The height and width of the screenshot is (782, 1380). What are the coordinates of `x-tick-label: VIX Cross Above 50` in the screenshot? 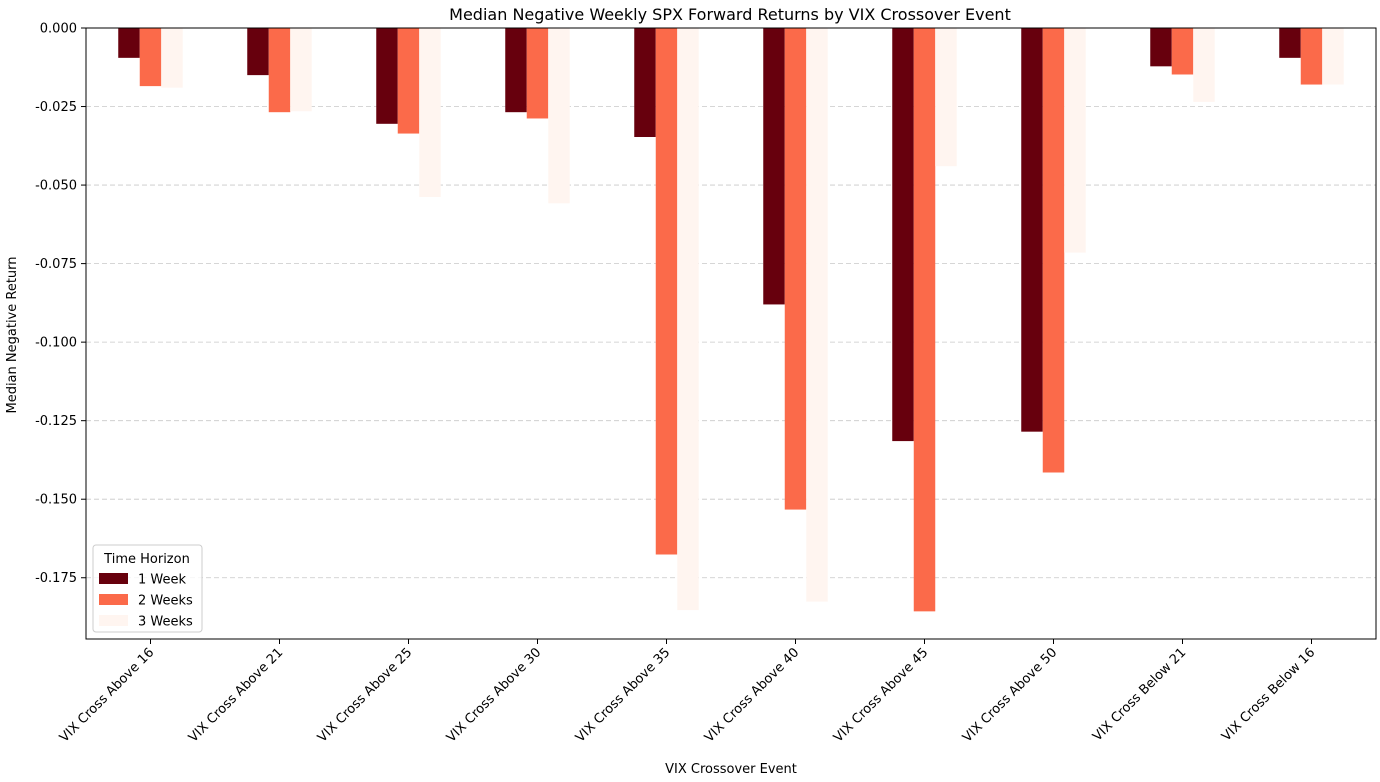 It's located at (1010, 695).